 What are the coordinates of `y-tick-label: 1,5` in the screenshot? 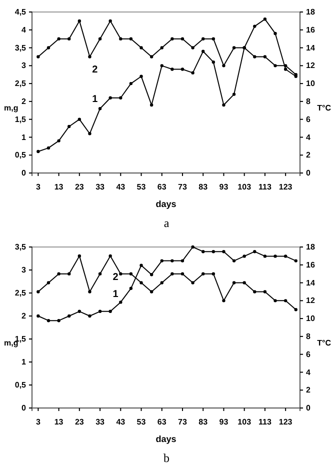 It's located at (20, 119).